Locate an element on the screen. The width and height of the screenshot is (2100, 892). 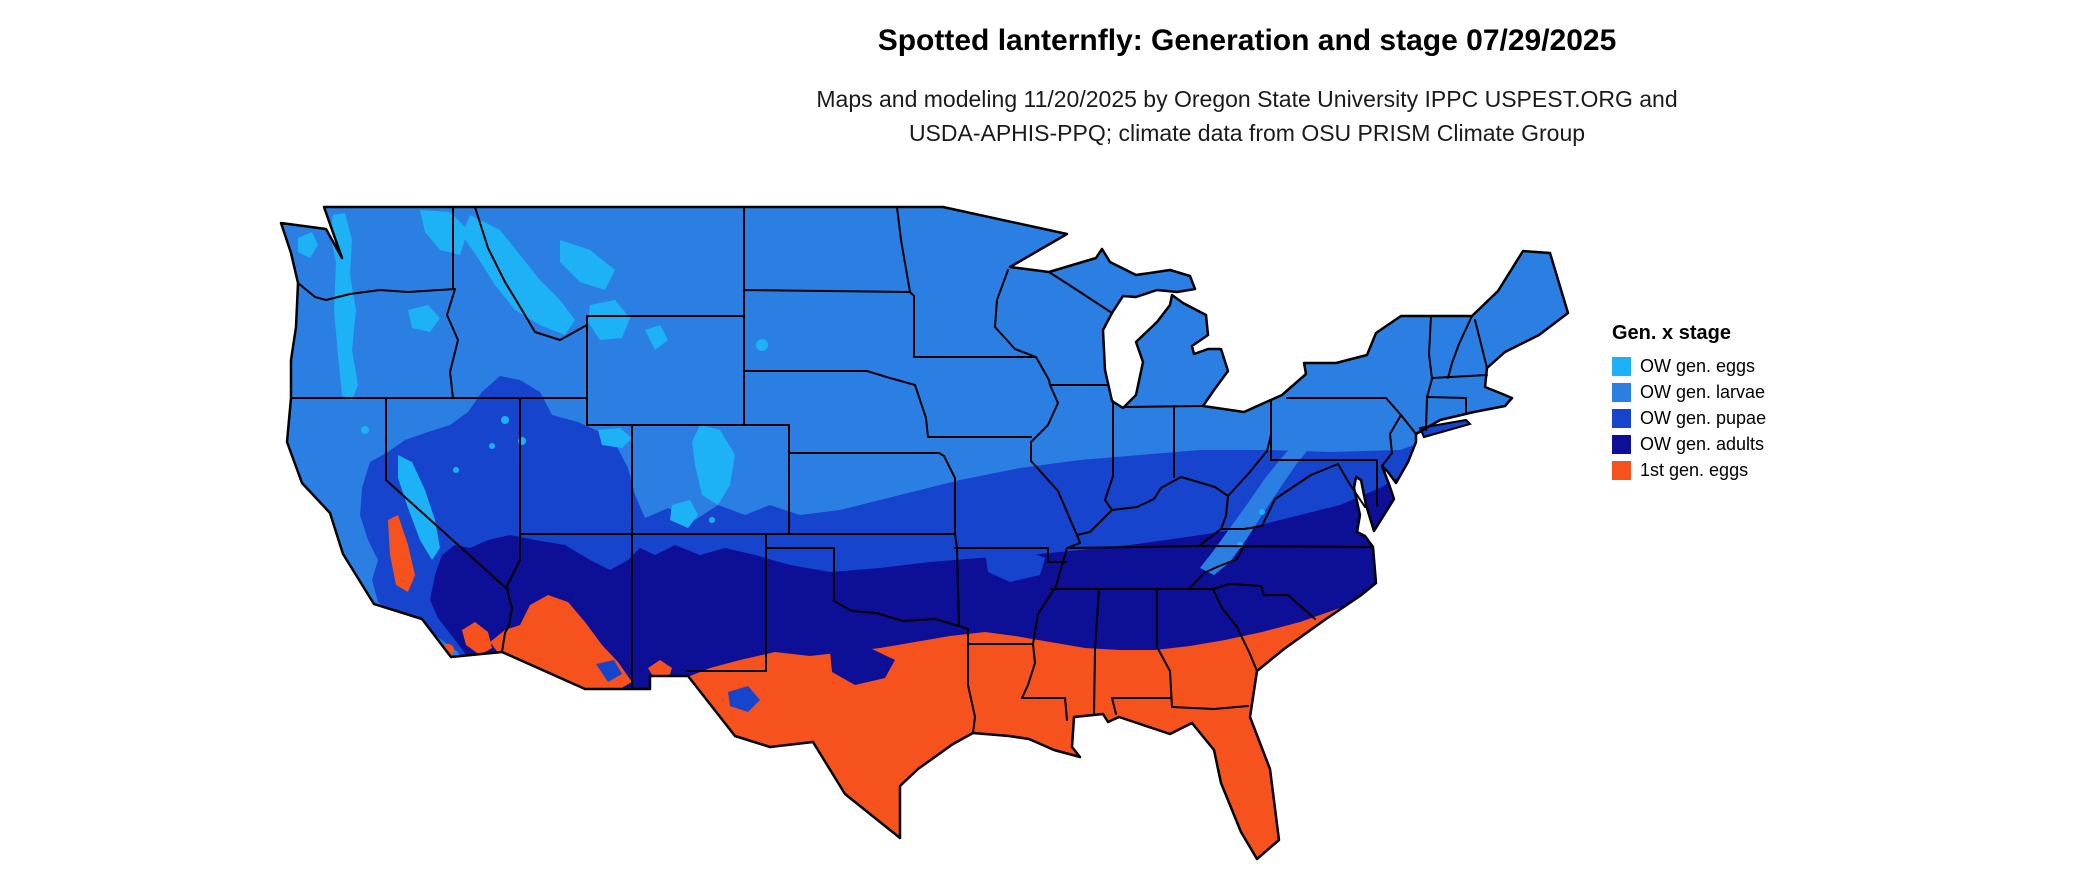
legend-swatch-ow-pupae is located at coordinates (1621, 418).